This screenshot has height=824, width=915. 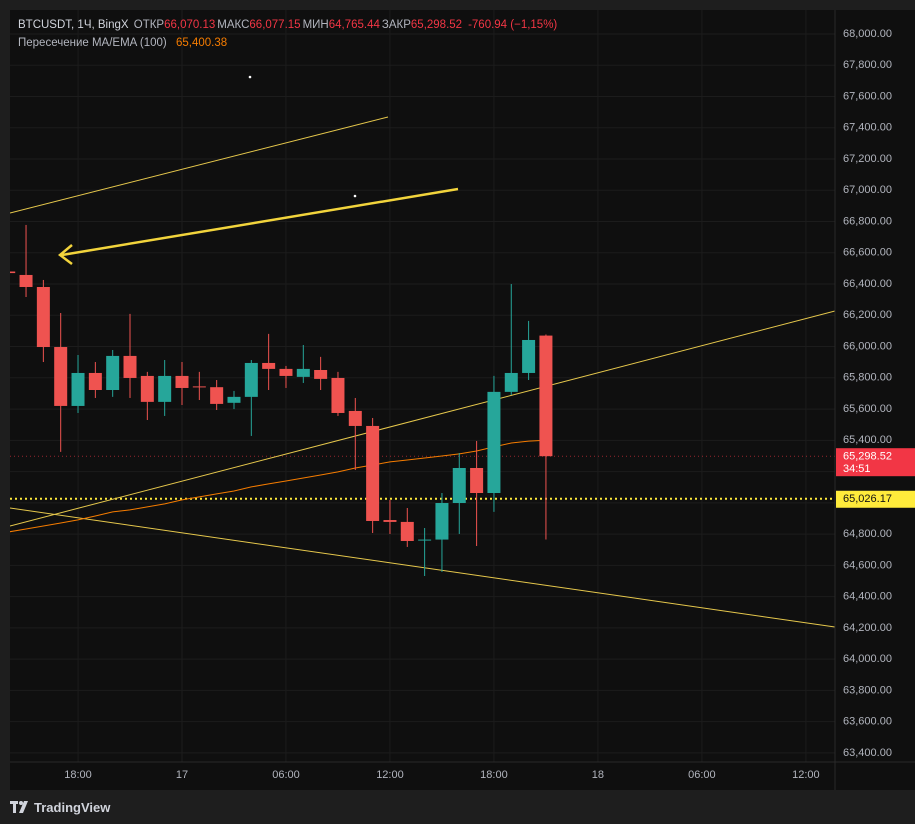 What do you see at coordinates (867, 409) in the screenshot?
I see `y-tick-label: 65,600.00` at bounding box center [867, 409].